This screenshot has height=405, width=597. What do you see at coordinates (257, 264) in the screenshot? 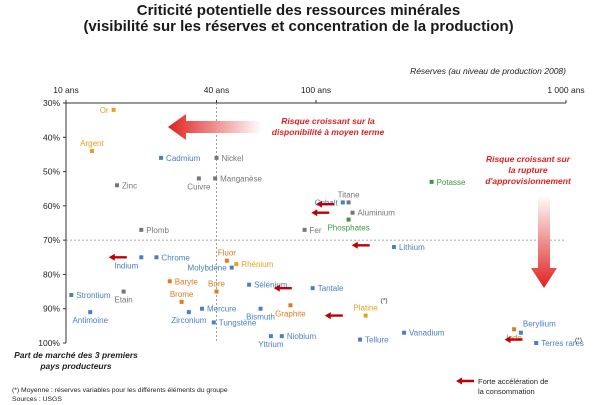
I see `point-label-rhenium: Rhénium` at bounding box center [257, 264].